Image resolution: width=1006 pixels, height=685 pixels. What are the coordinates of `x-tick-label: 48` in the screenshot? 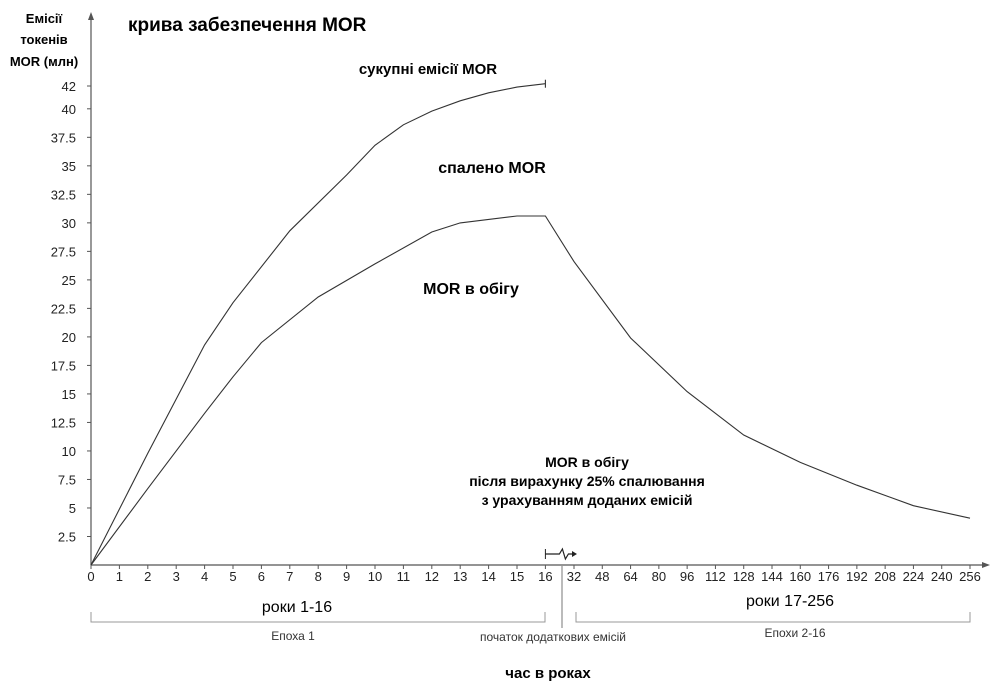 It's located at (602, 576).